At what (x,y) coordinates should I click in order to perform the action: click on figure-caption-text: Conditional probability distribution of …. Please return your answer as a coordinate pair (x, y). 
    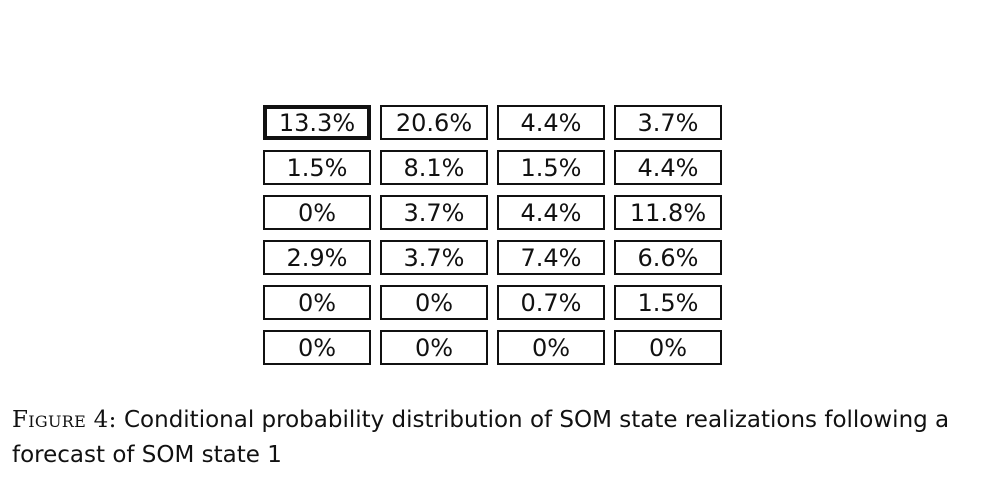
    Looking at the image, I should click on (481, 437).